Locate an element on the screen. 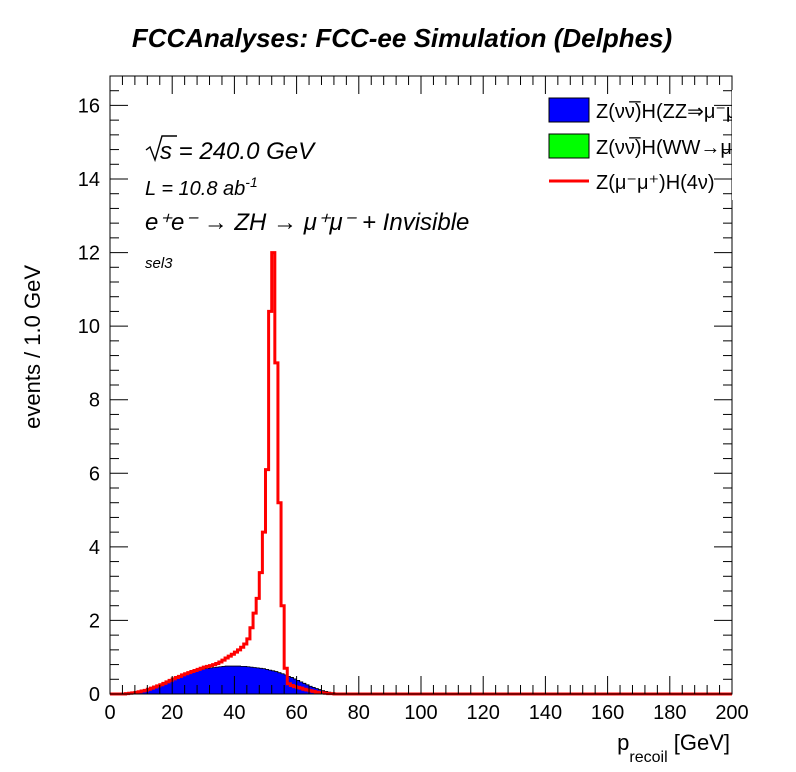 The image size is (796, 772). x-tick-label: 0 is located at coordinates (109, 713).